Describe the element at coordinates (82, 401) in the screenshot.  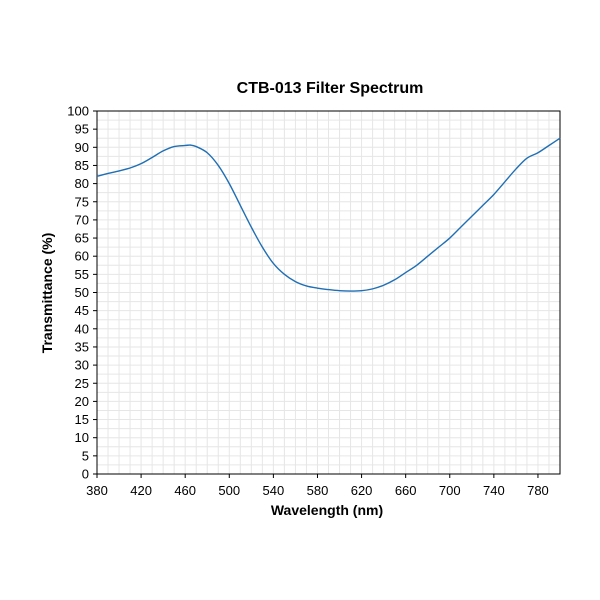
I see `y-tick-label: 20` at that location.